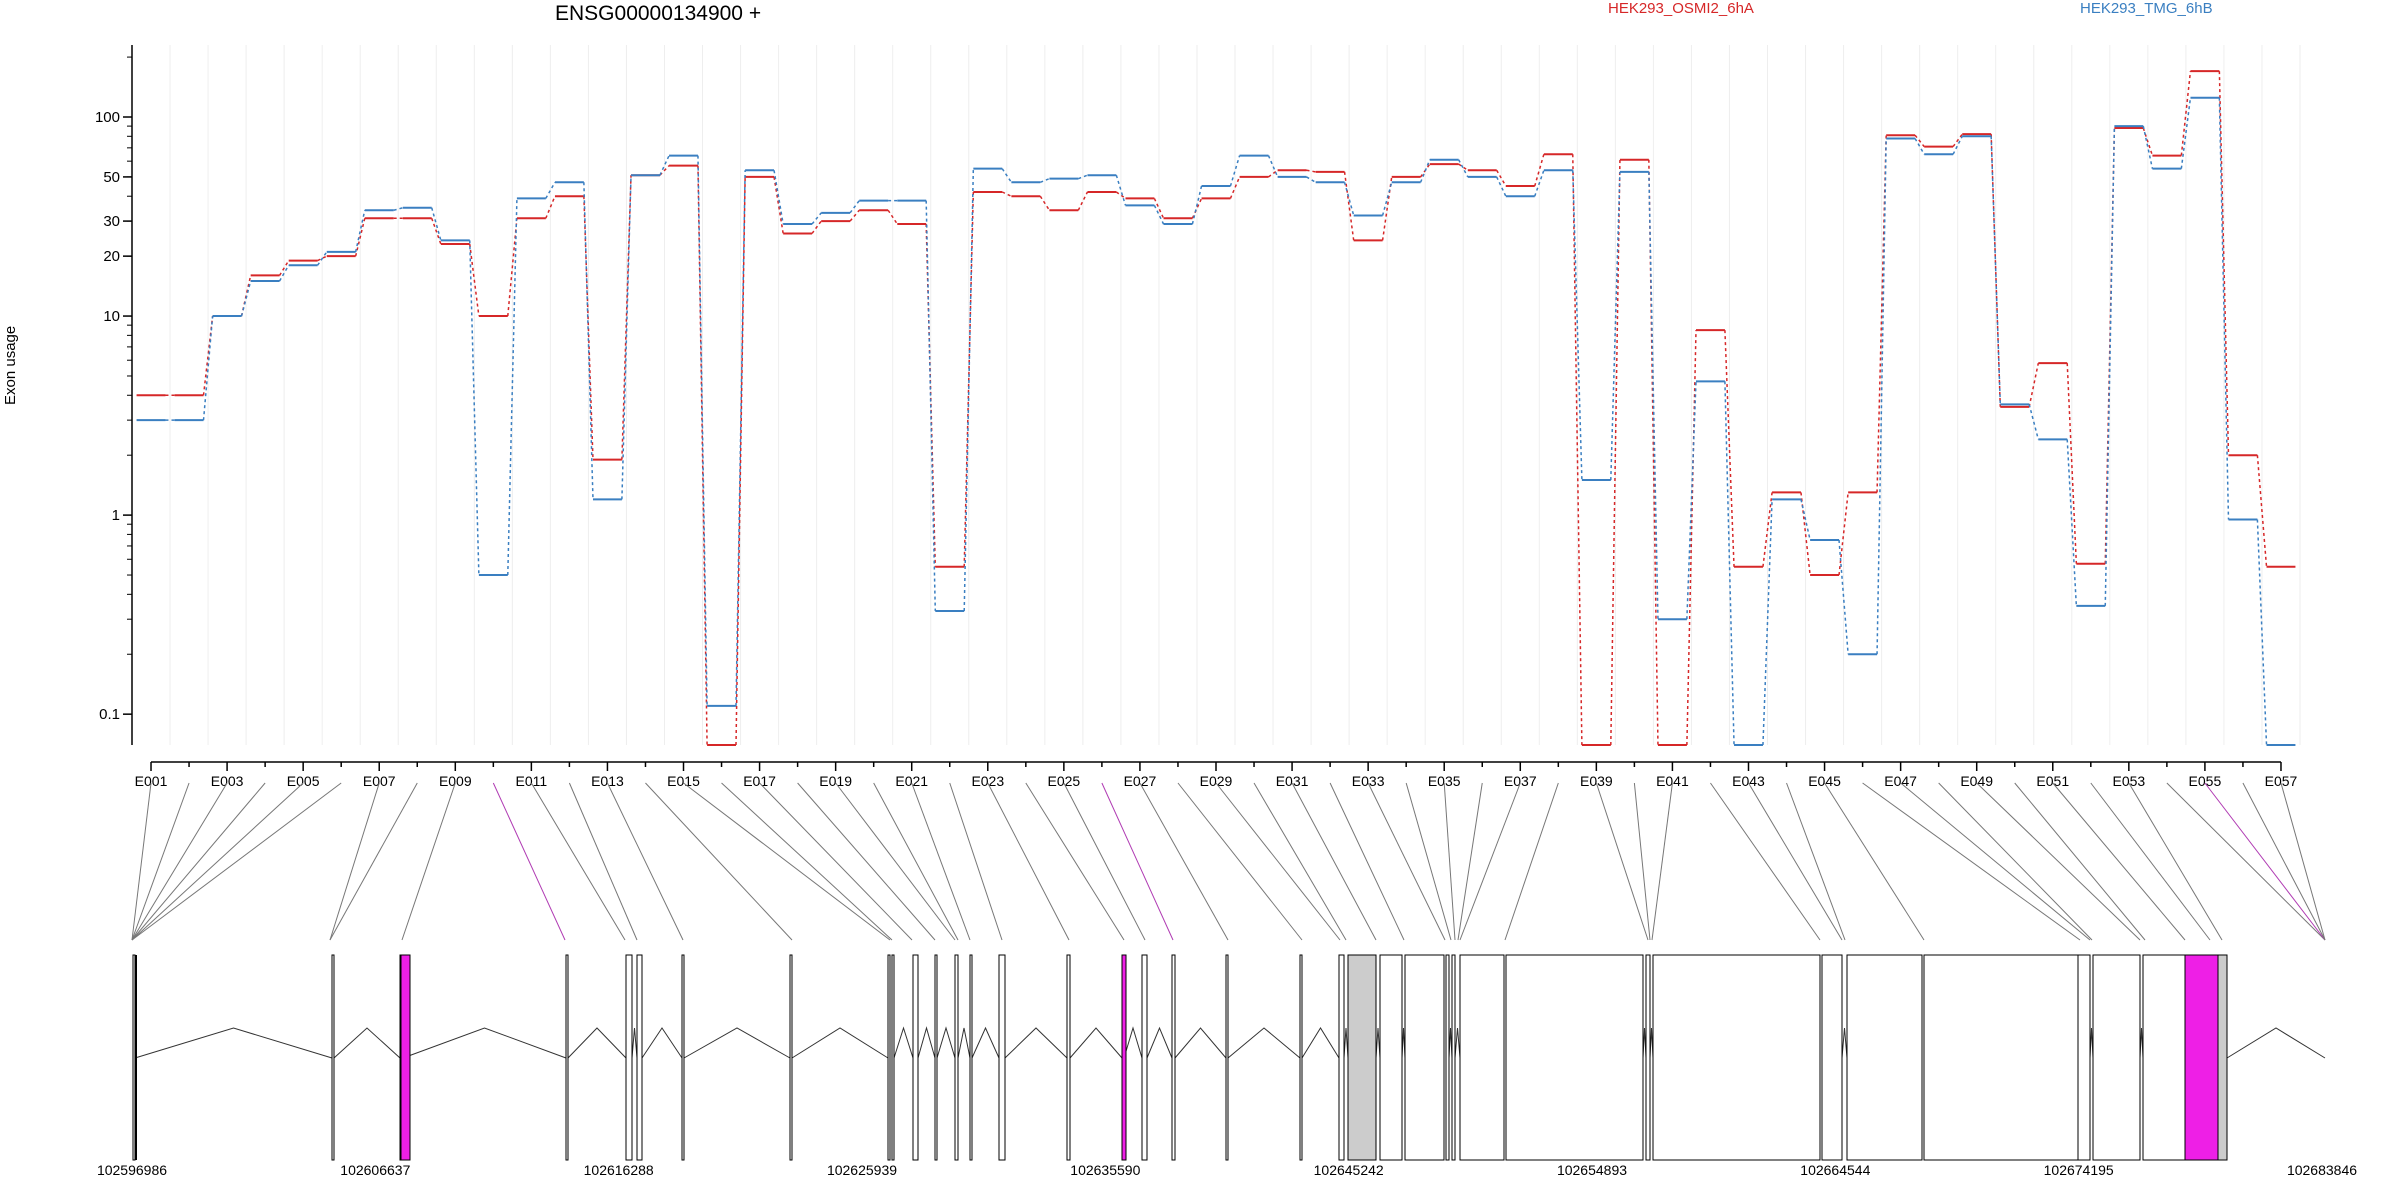 This screenshot has height=1200, width=2400. What do you see at coordinates (759, 781) in the screenshot?
I see `x-tick-label: E017` at bounding box center [759, 781].